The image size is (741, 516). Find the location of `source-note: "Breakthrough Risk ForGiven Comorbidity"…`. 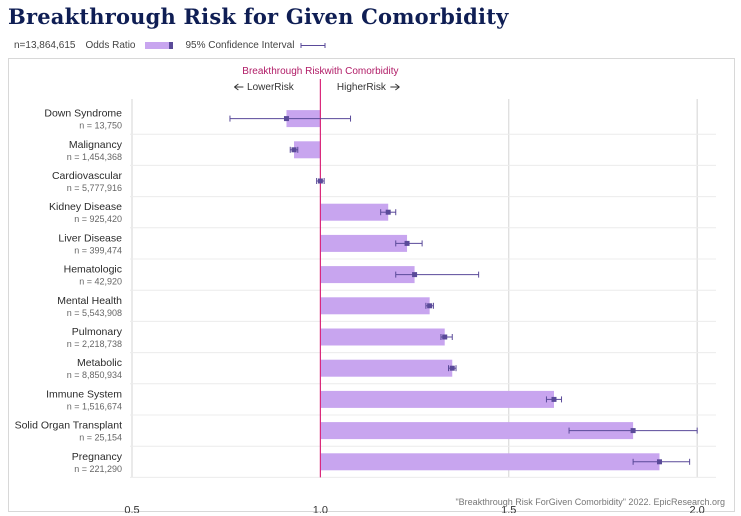

source-note: "Breakthrough Risk ForGiven Comorbidity"… is located at coordinates (590, 502).